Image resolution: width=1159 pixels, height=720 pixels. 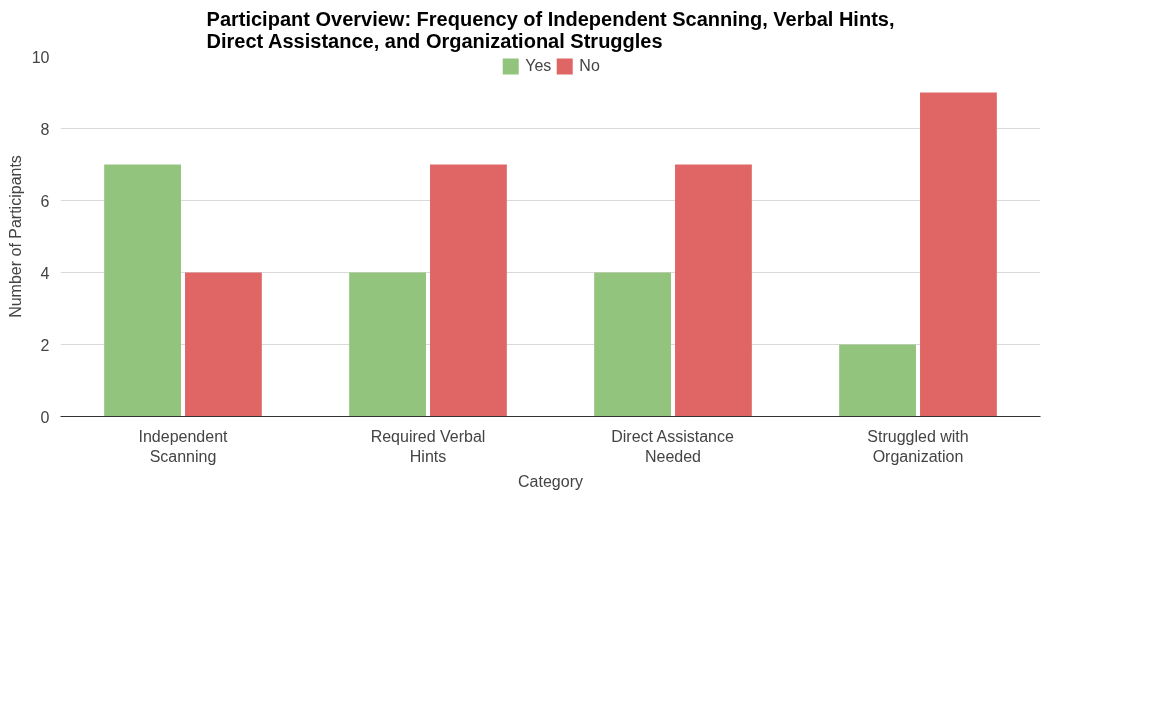 What do you see at coordinates (45, 345) in the screenshot?
I see `y-tick-label: 2` at bounding box center [45, 345].